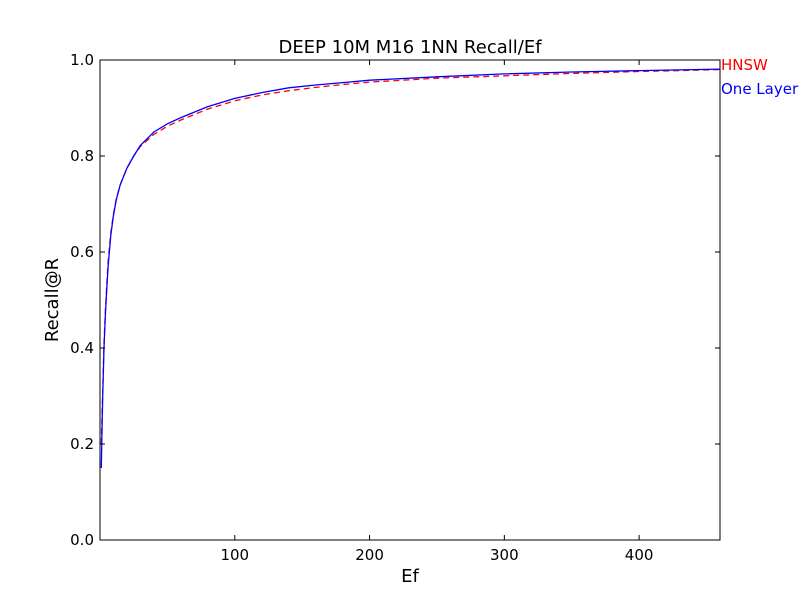  I want to click on series-label-hnsw: HNSW, so click(744, 65).